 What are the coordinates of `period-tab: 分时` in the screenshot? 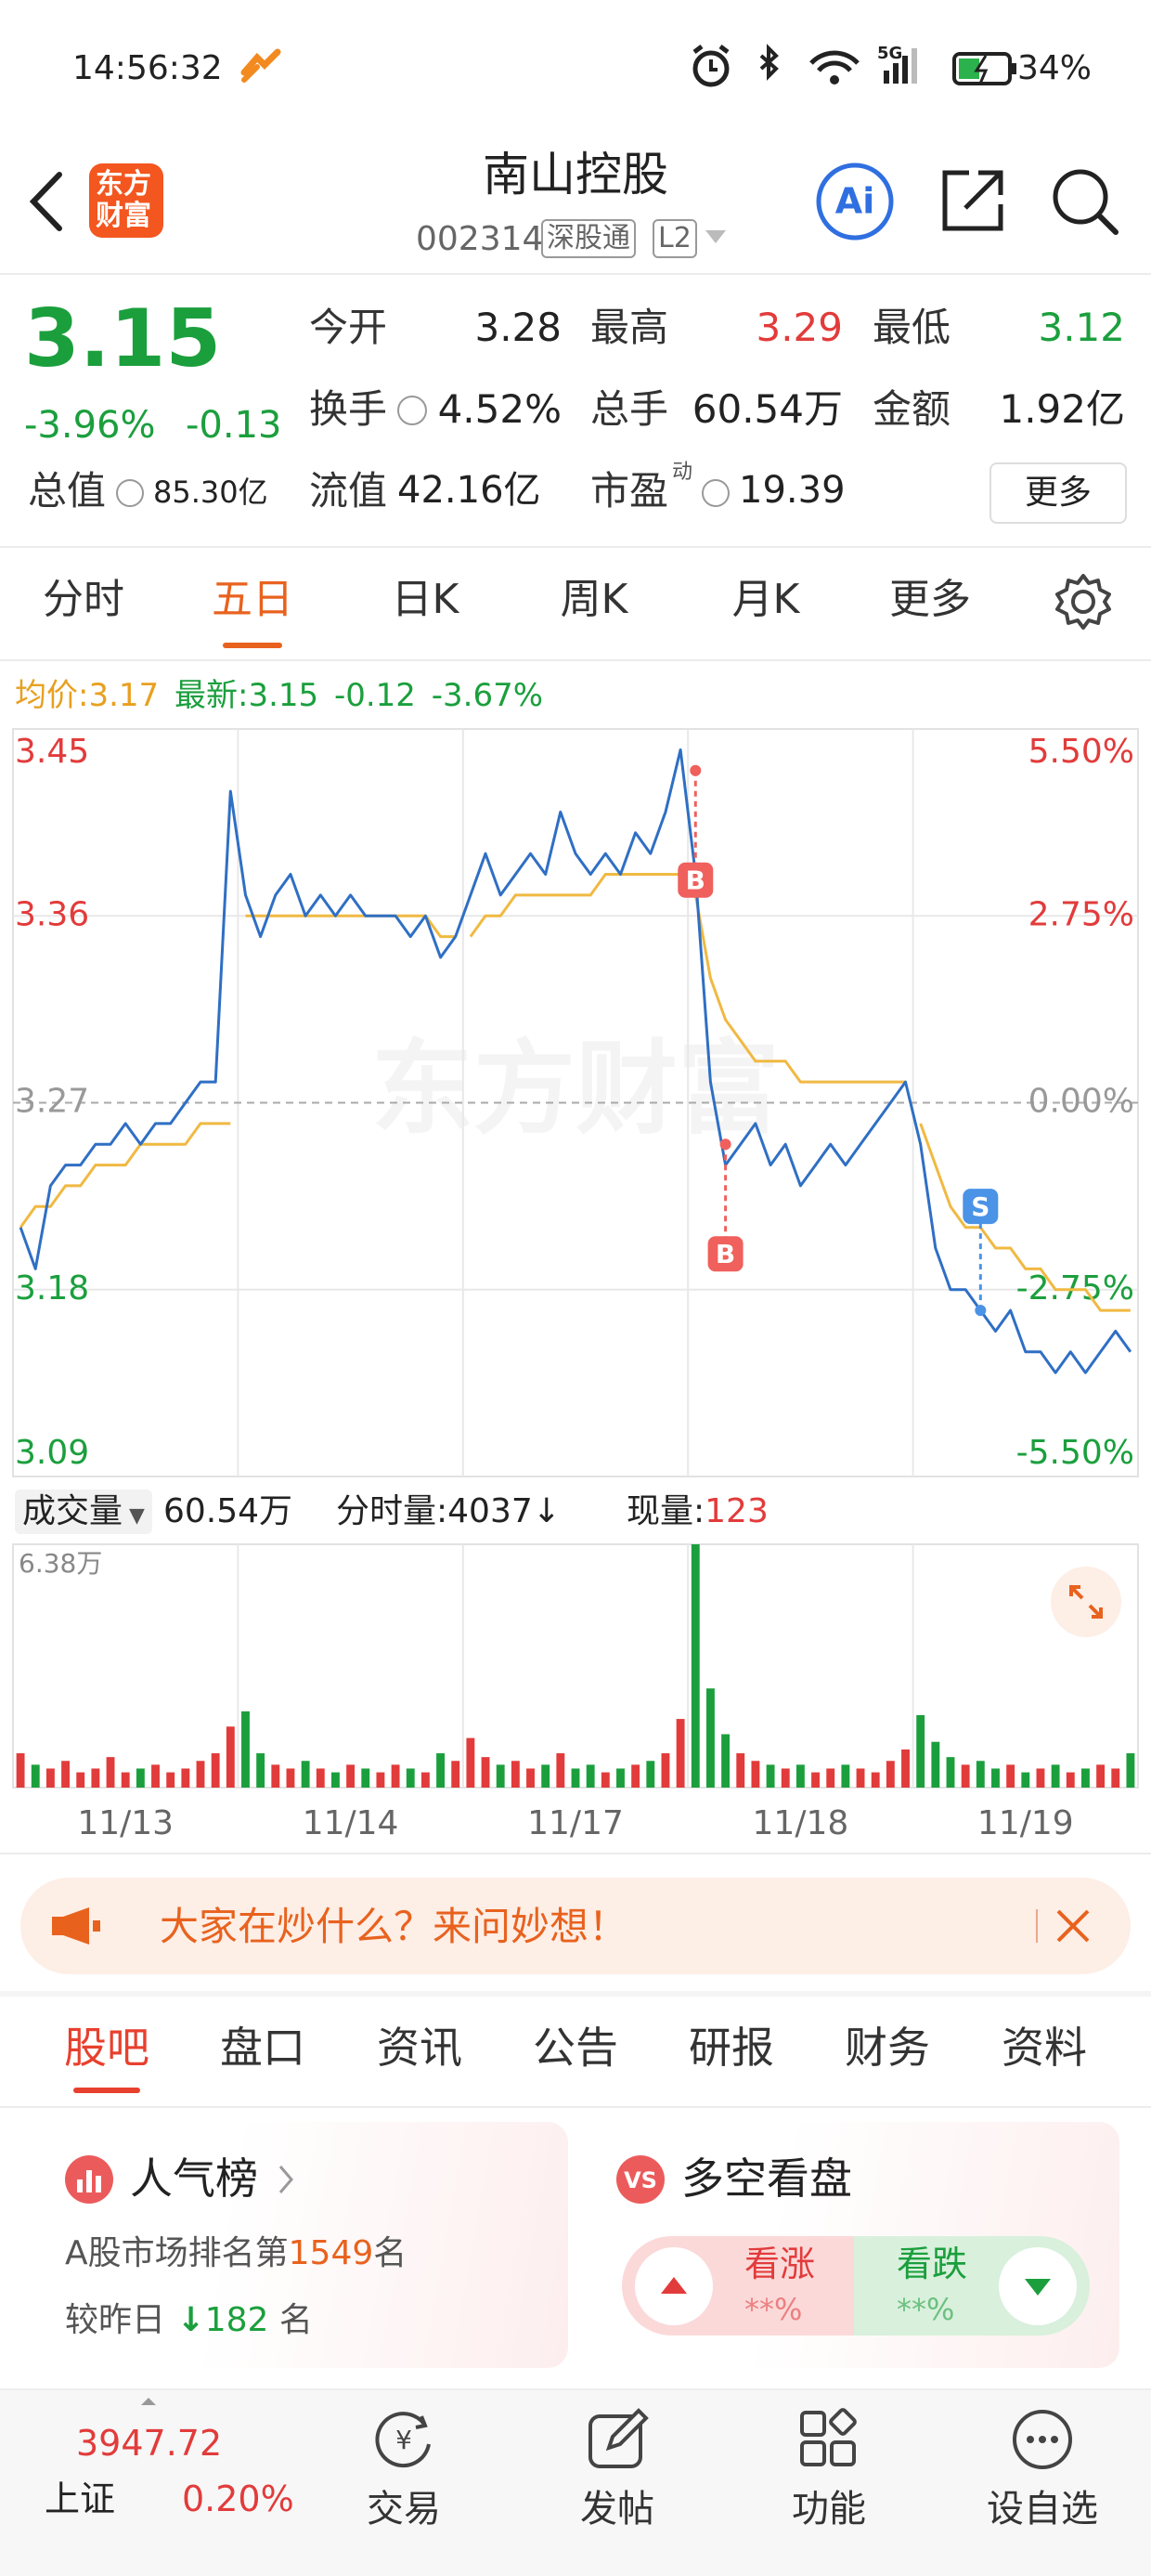 It's located at (83, 599).